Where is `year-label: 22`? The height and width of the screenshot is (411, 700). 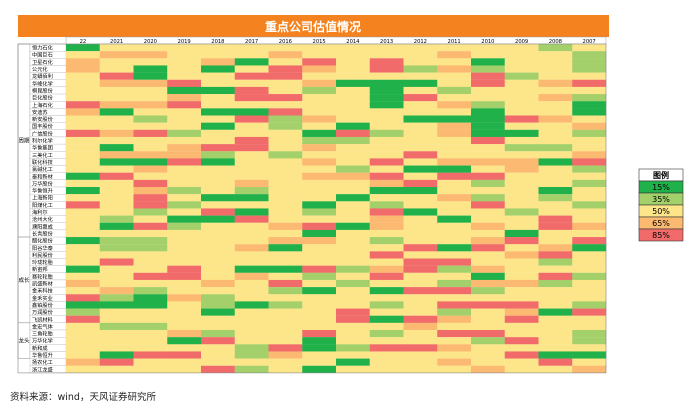 year-label: 22 is located at coordinates (83, 42).